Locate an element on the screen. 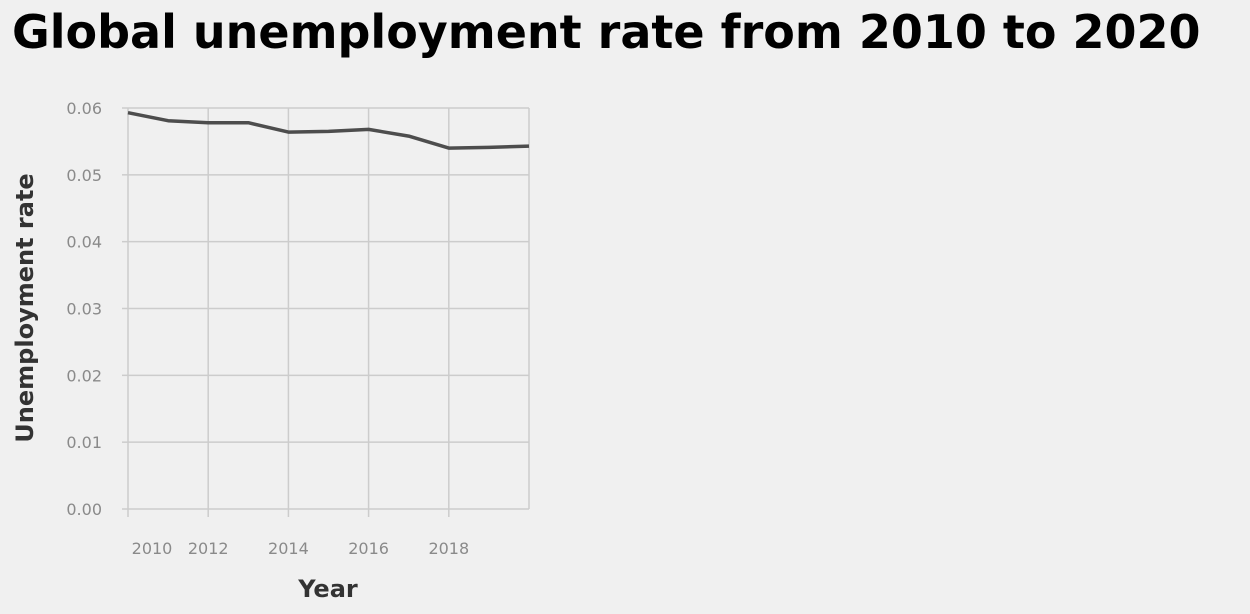 The image size is (1250, 614). y-tick-label: 0.04 is located at coordinates (84, 242).